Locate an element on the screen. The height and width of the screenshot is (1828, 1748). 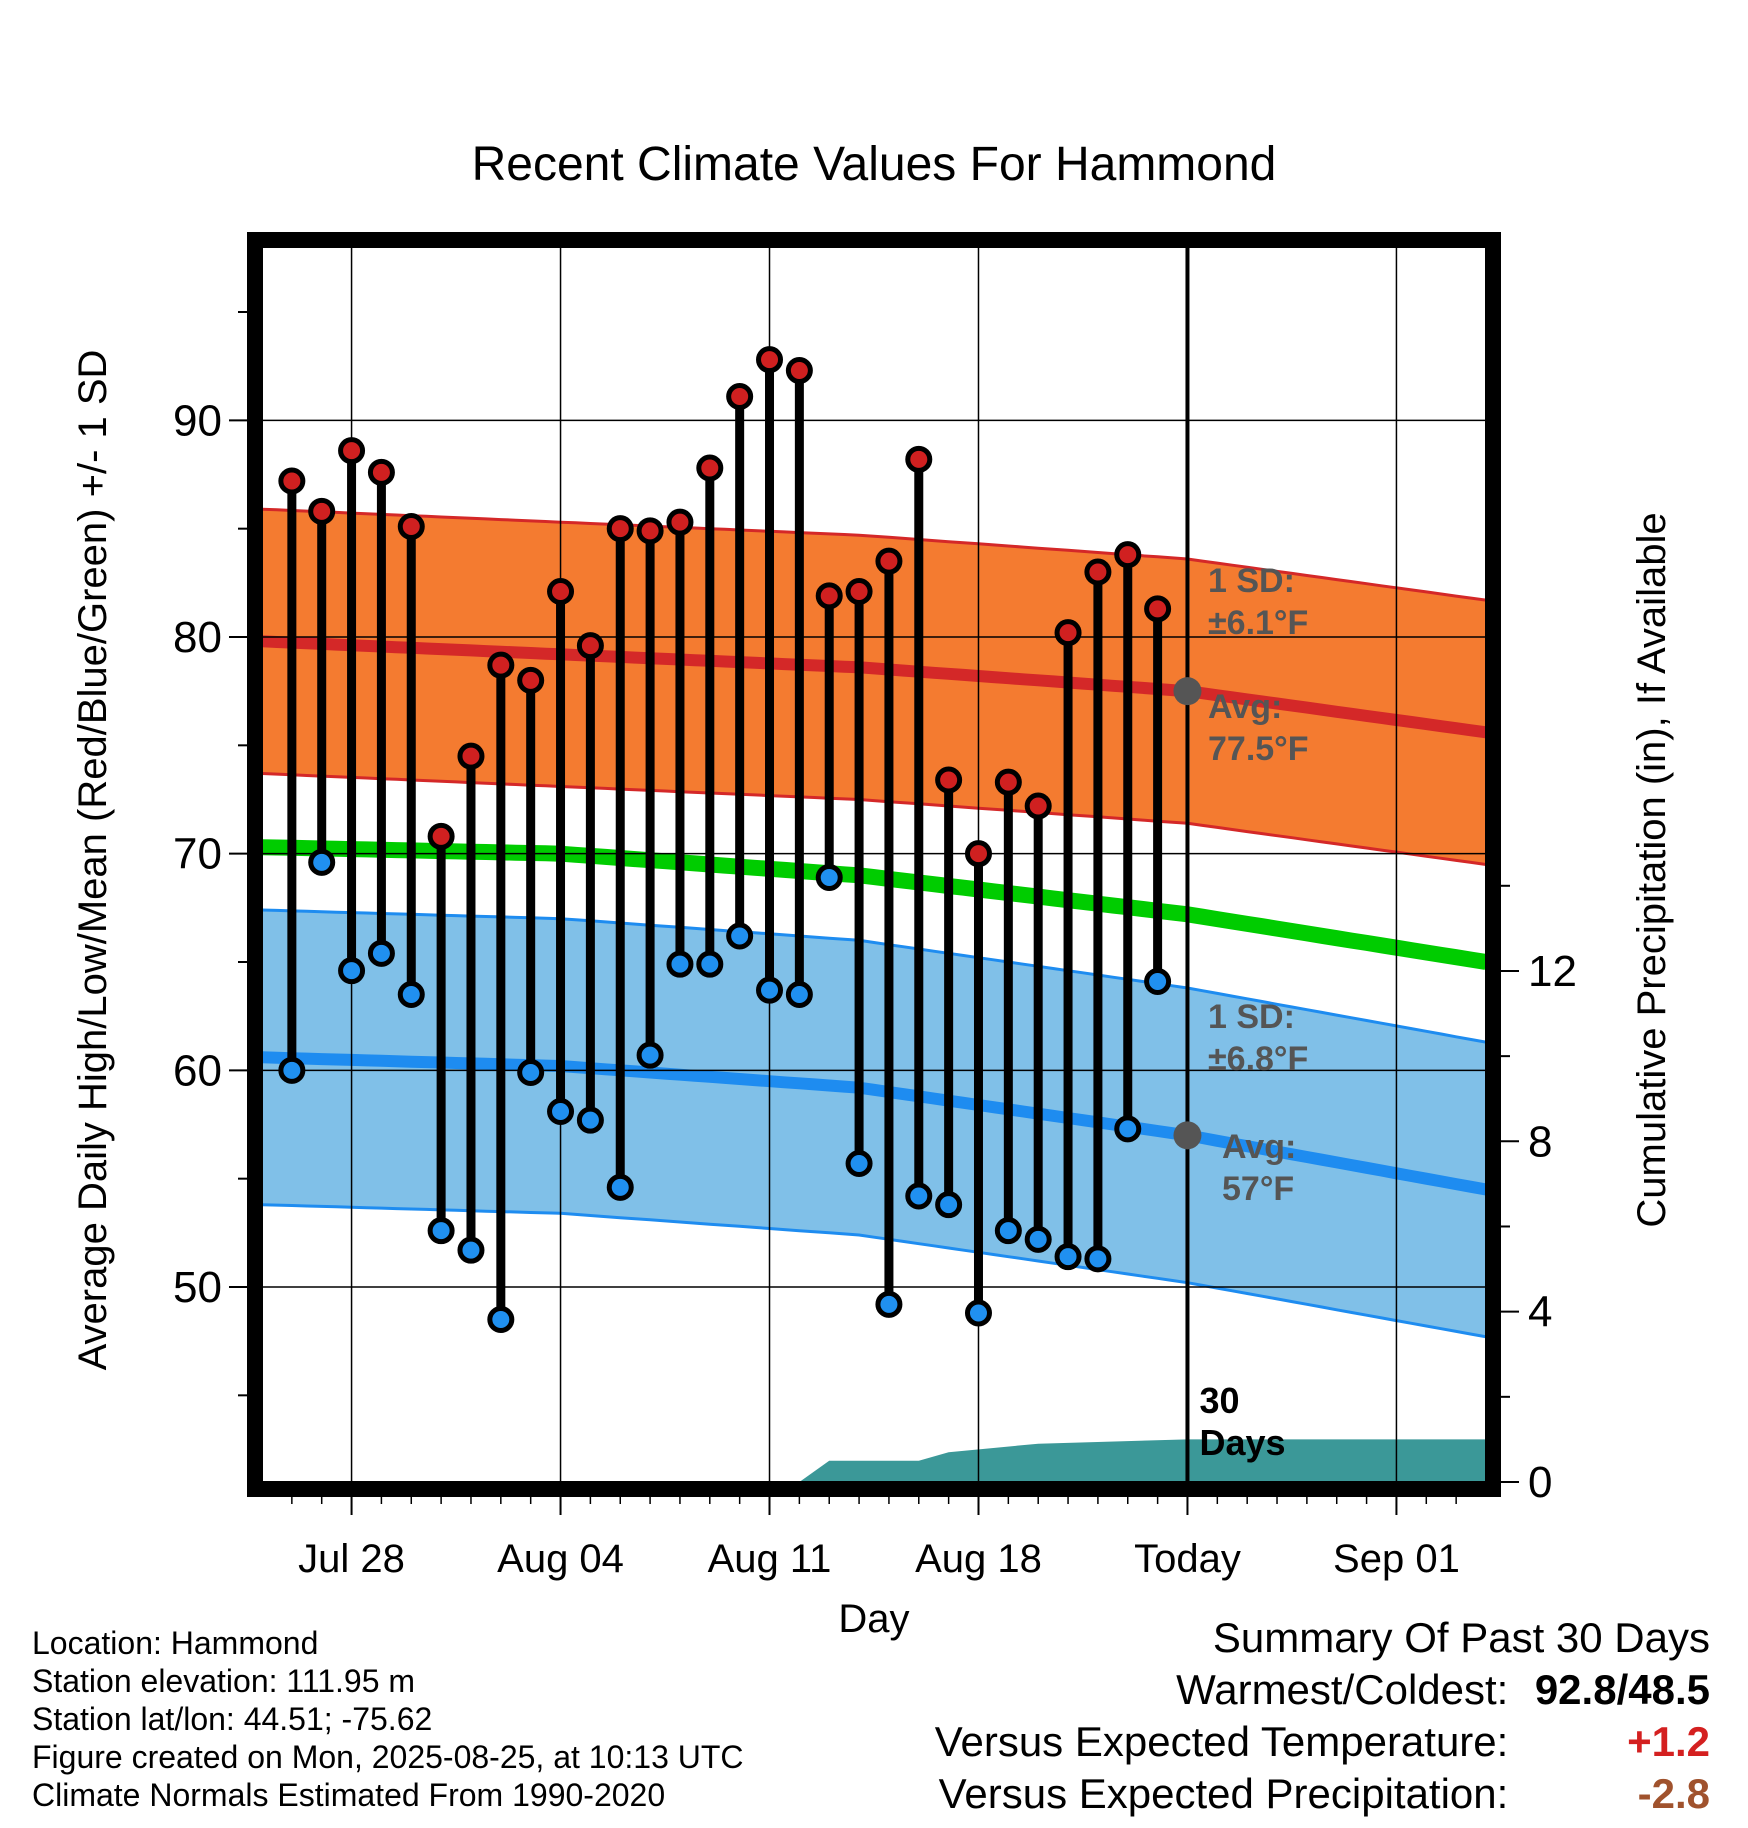
y-tick-label: 80 is located at coordinates (197, 637).